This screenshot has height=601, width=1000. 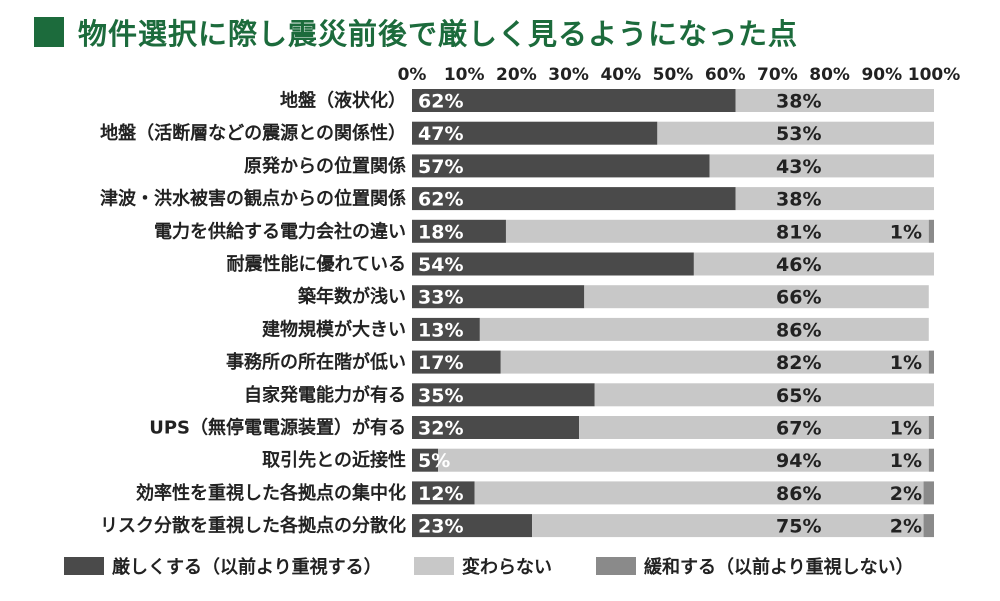 I want to click on value-label: 13%, so click(x=440, y=330).